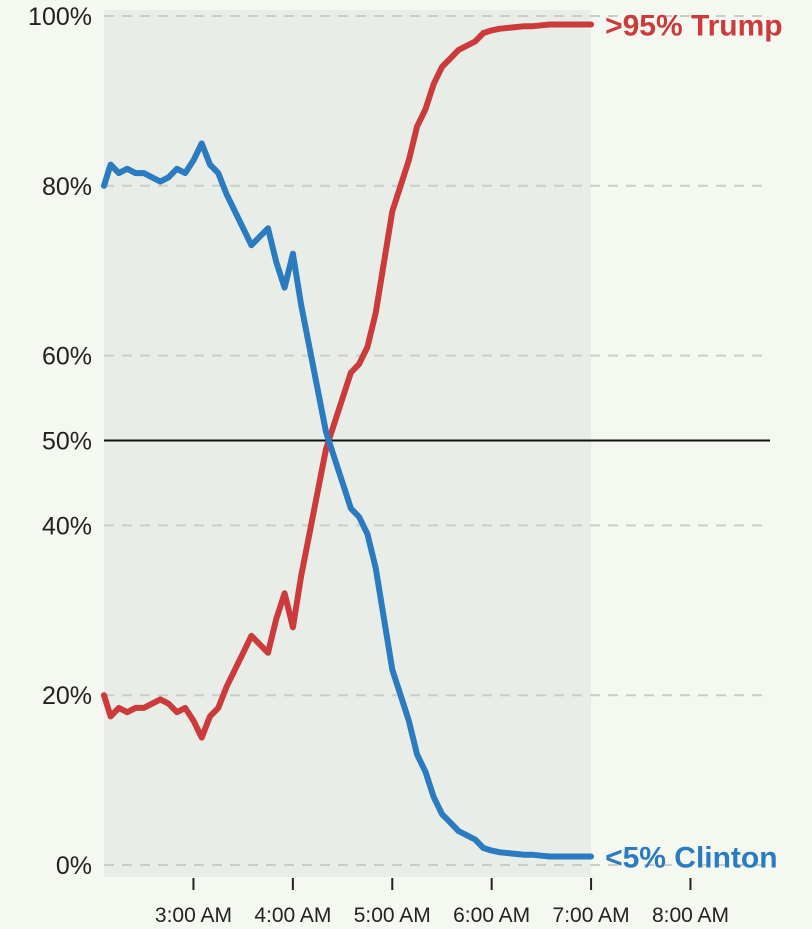 The image size is (812, 929). I want to click on y-tick-label: 100%, so click(60, 17).